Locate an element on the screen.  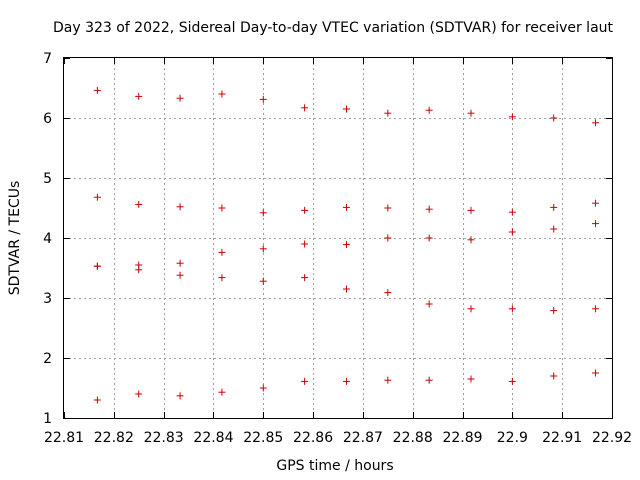
x-tick-label: 22.87 is located at coordinates (363, 438).